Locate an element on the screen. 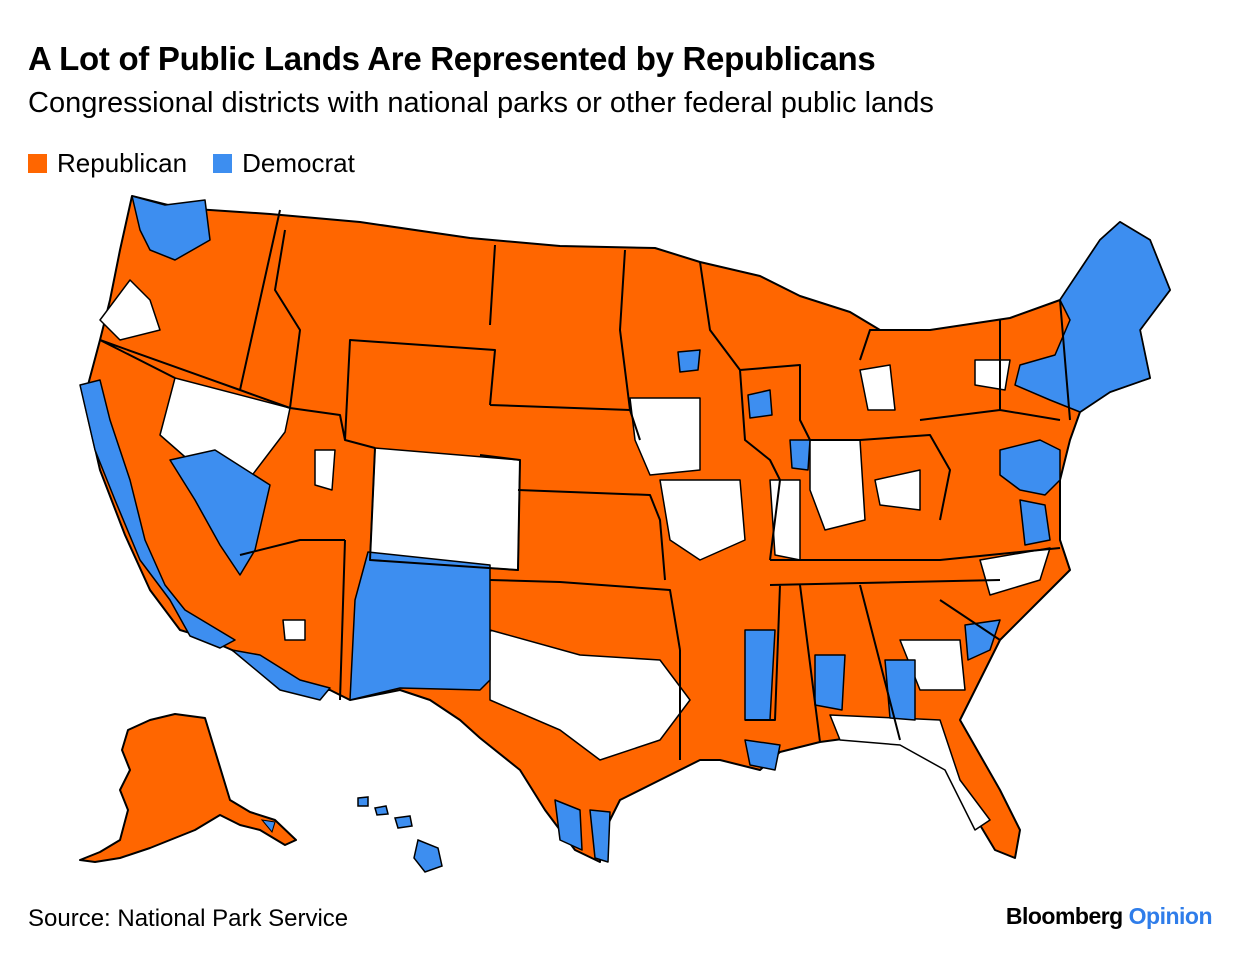 The width and height of the screenshot is (1240, 962). region-dem-illinois is located at coordinates (800, 455).